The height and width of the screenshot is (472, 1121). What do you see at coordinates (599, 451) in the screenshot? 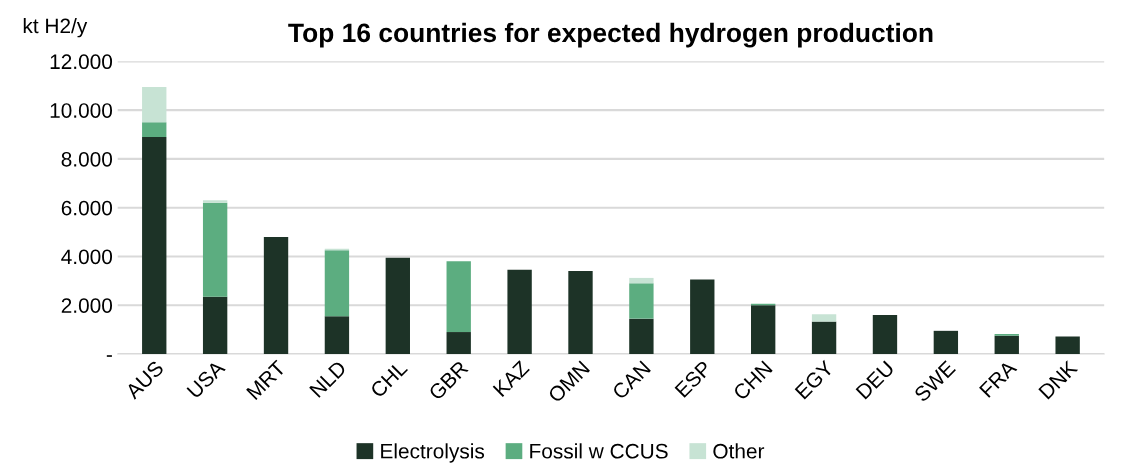
I see `legend-label: Fossil w CCUS` at bounding box center [599, 451].